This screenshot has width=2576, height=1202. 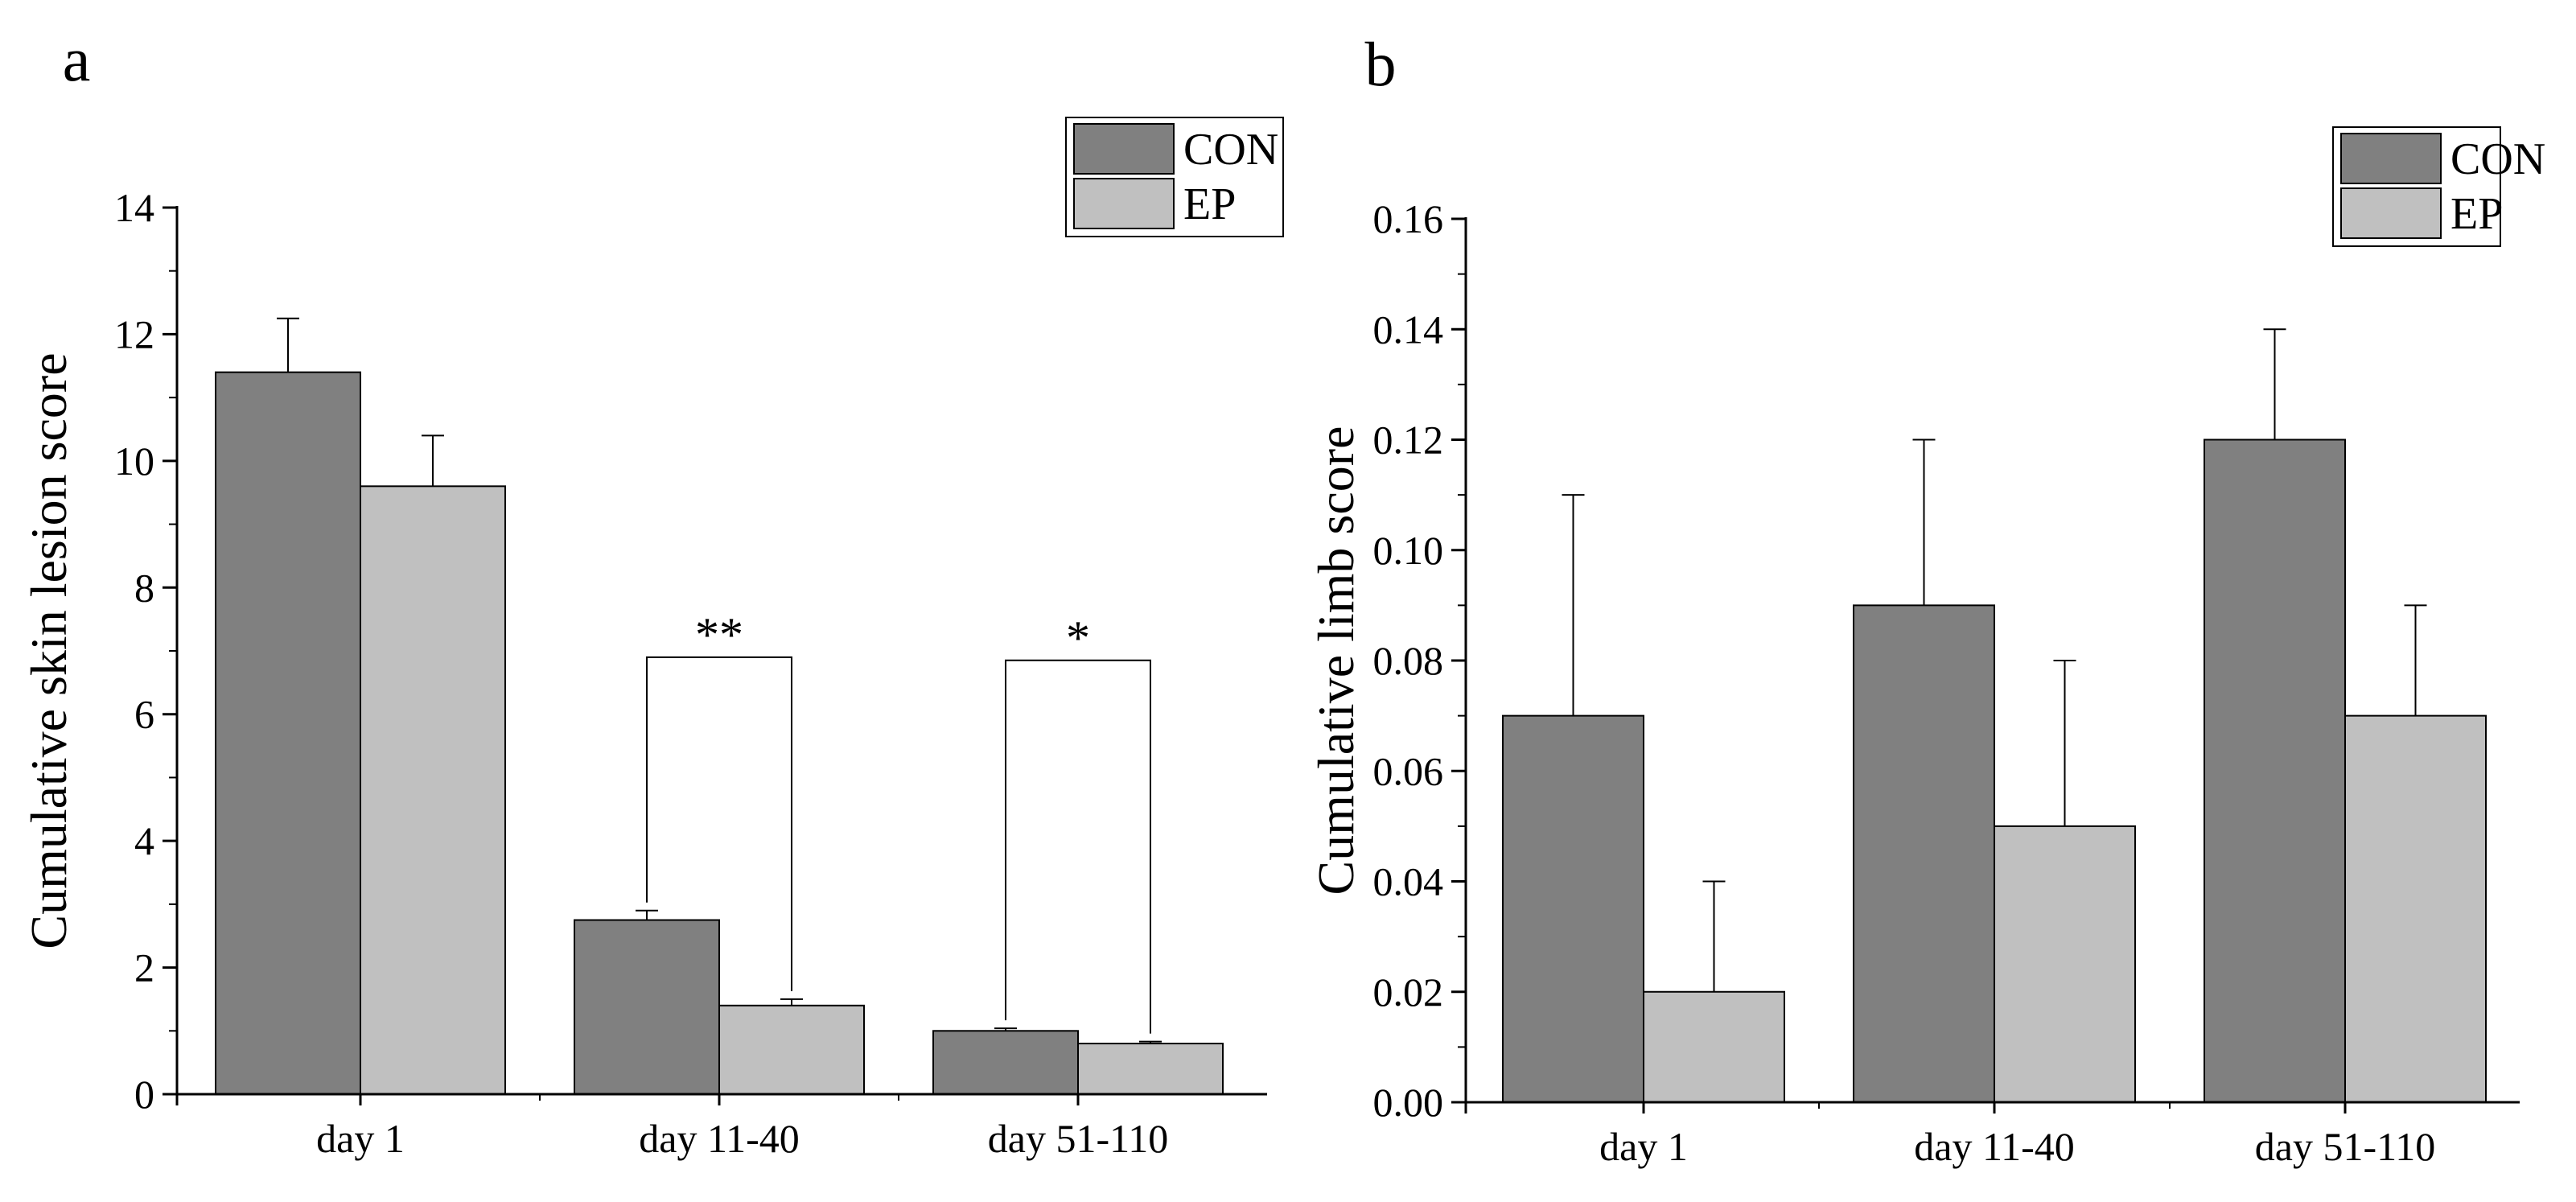 I want to click on y-tick-label: 0.06, so click(x=1408, y=770).